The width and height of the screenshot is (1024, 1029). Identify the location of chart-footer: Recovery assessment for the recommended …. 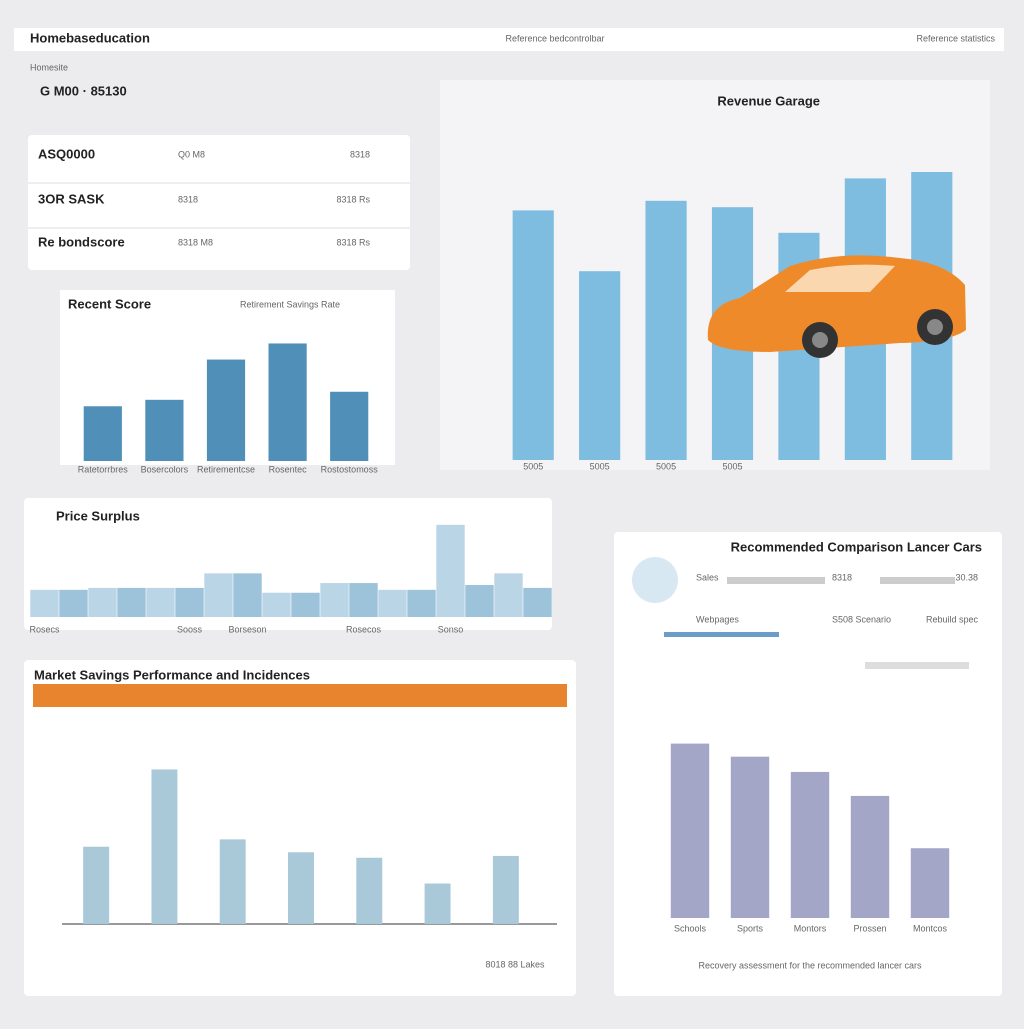
(810, 965).